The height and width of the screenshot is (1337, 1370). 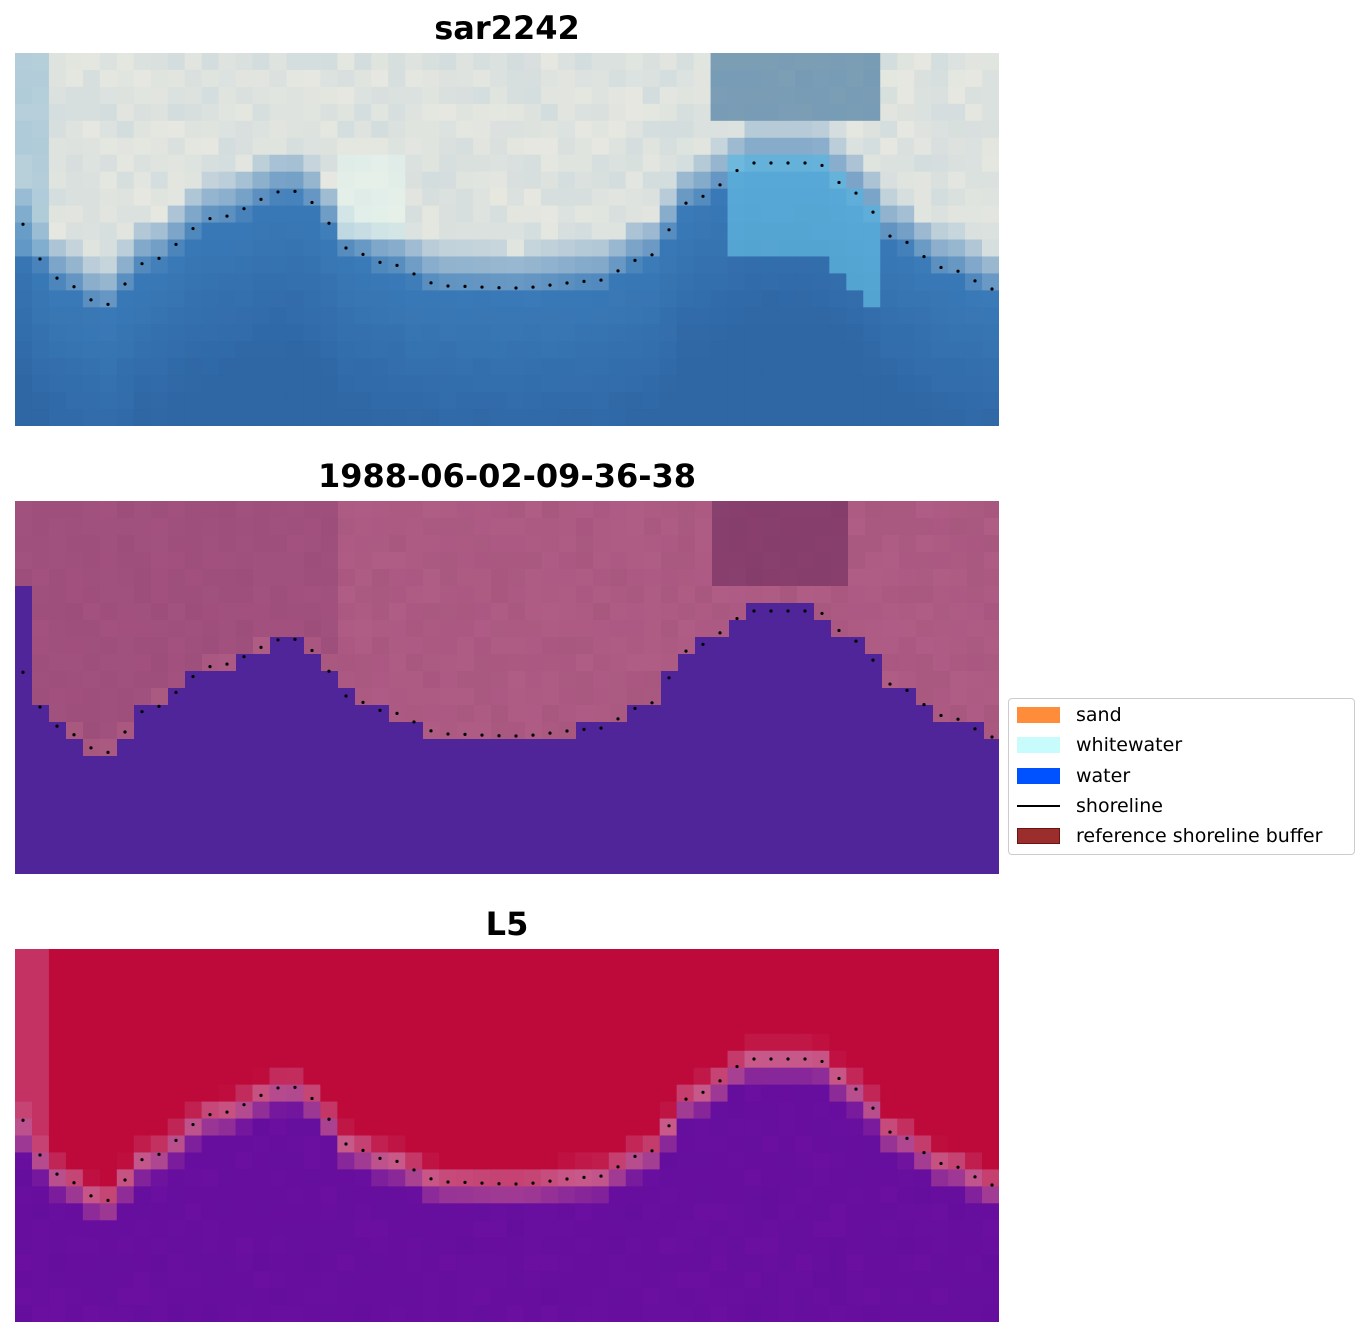 I want to click on legend-label-reference-buffer: reference shoreline buffer, so click(x=1199, y=836).